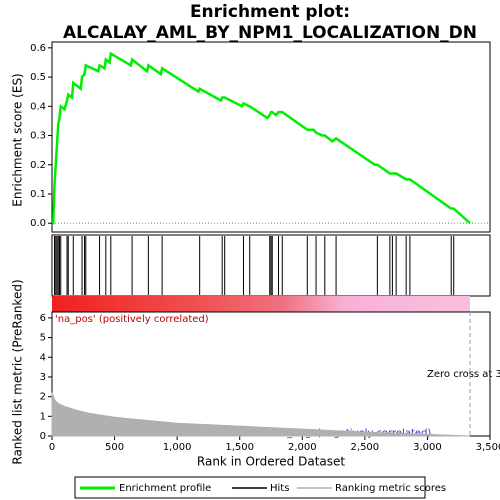 The image size is (500, 500). What do you see at coordinates (43, 397) in the screenshot?
I see `y2-tick-label: 2` at bounding box center [43, 397].